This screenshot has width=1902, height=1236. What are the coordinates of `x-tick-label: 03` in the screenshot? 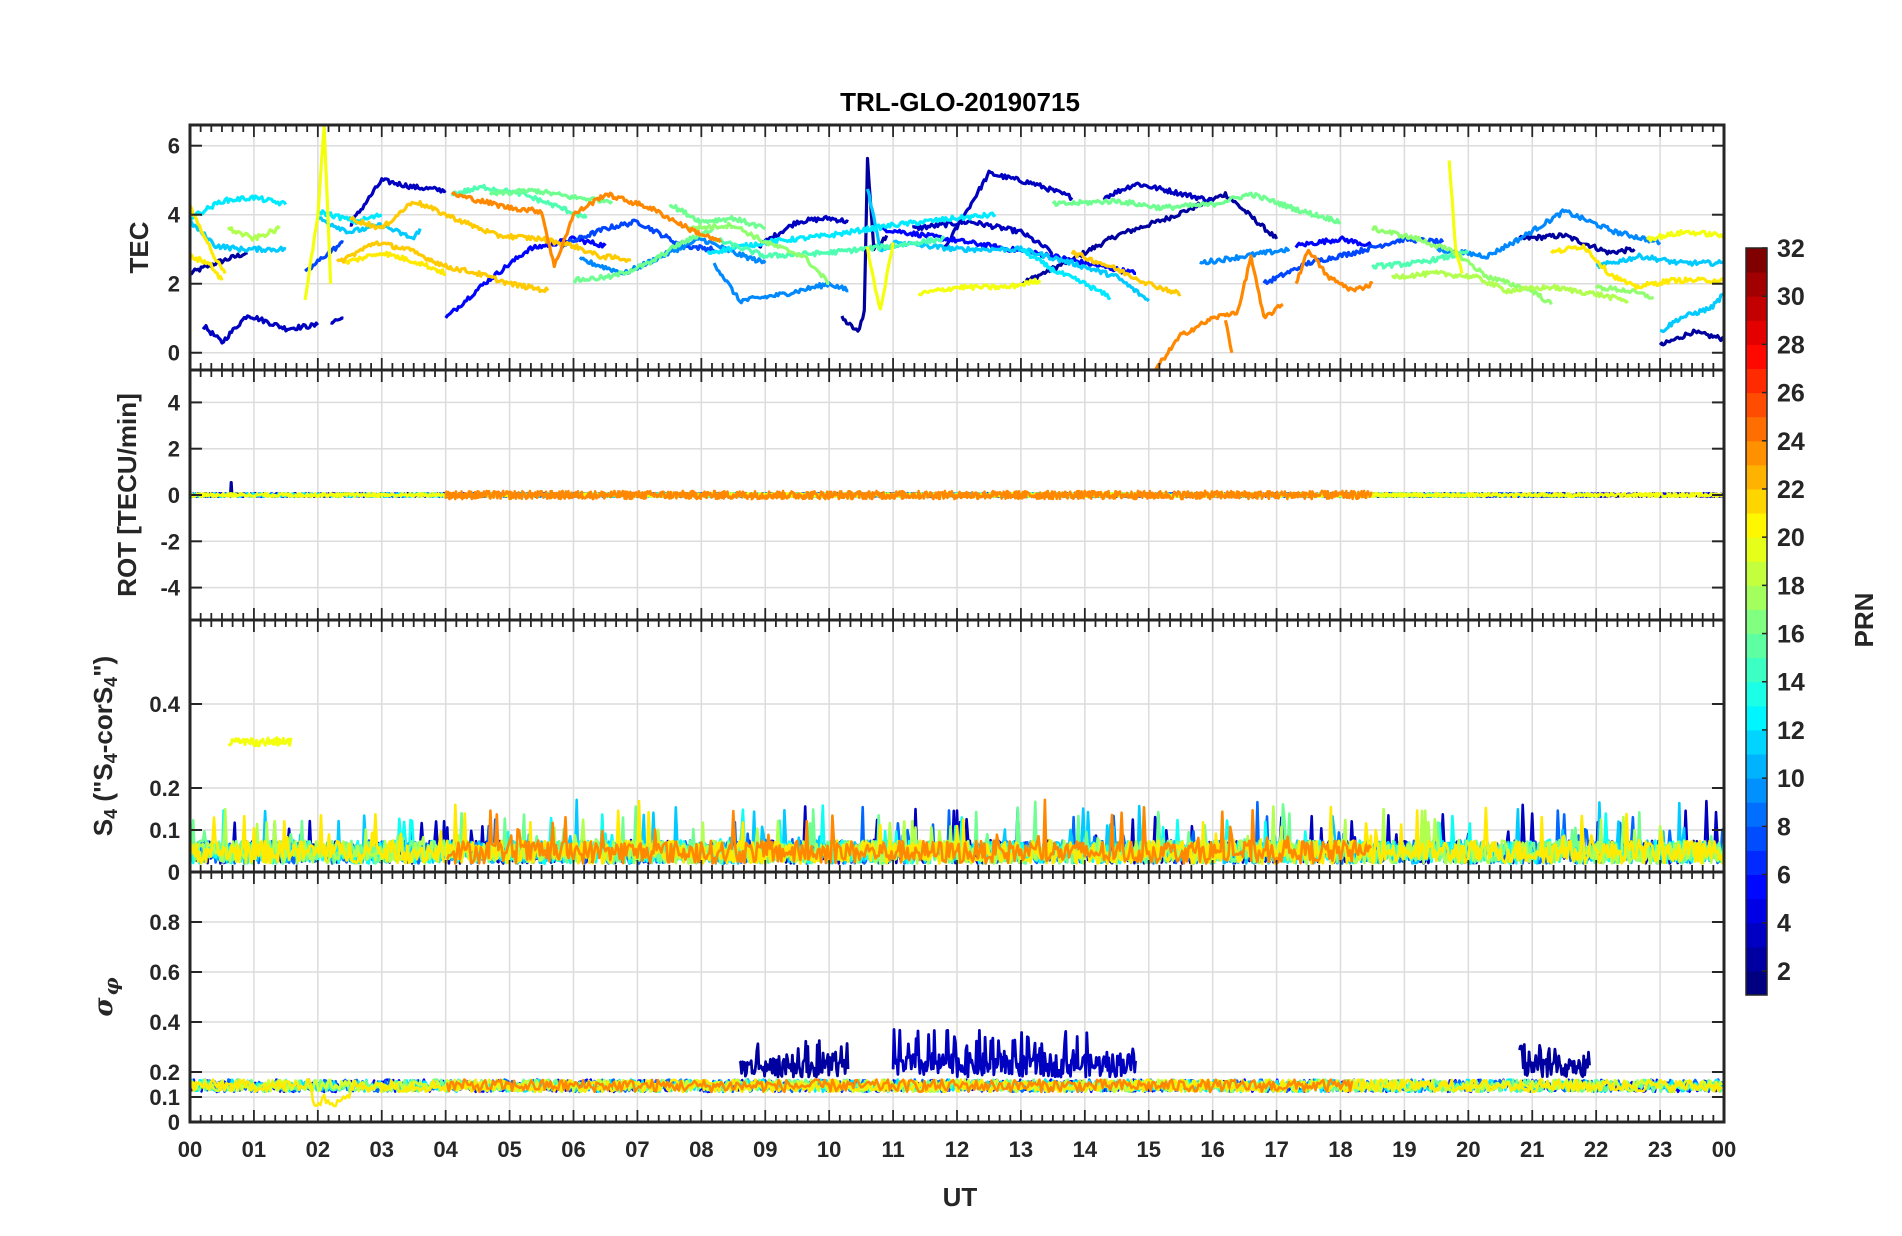 It's located at (382, 1149).